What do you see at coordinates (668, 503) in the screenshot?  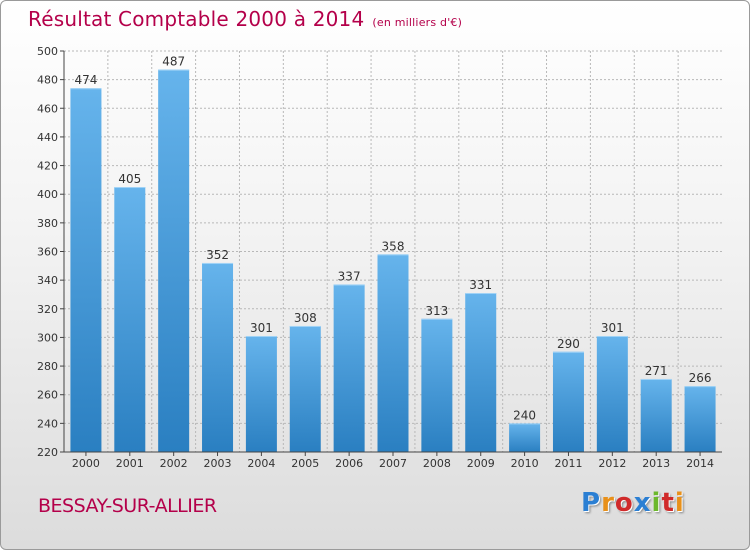 I see `logo-letter: t` at bounding box center [668, 503].